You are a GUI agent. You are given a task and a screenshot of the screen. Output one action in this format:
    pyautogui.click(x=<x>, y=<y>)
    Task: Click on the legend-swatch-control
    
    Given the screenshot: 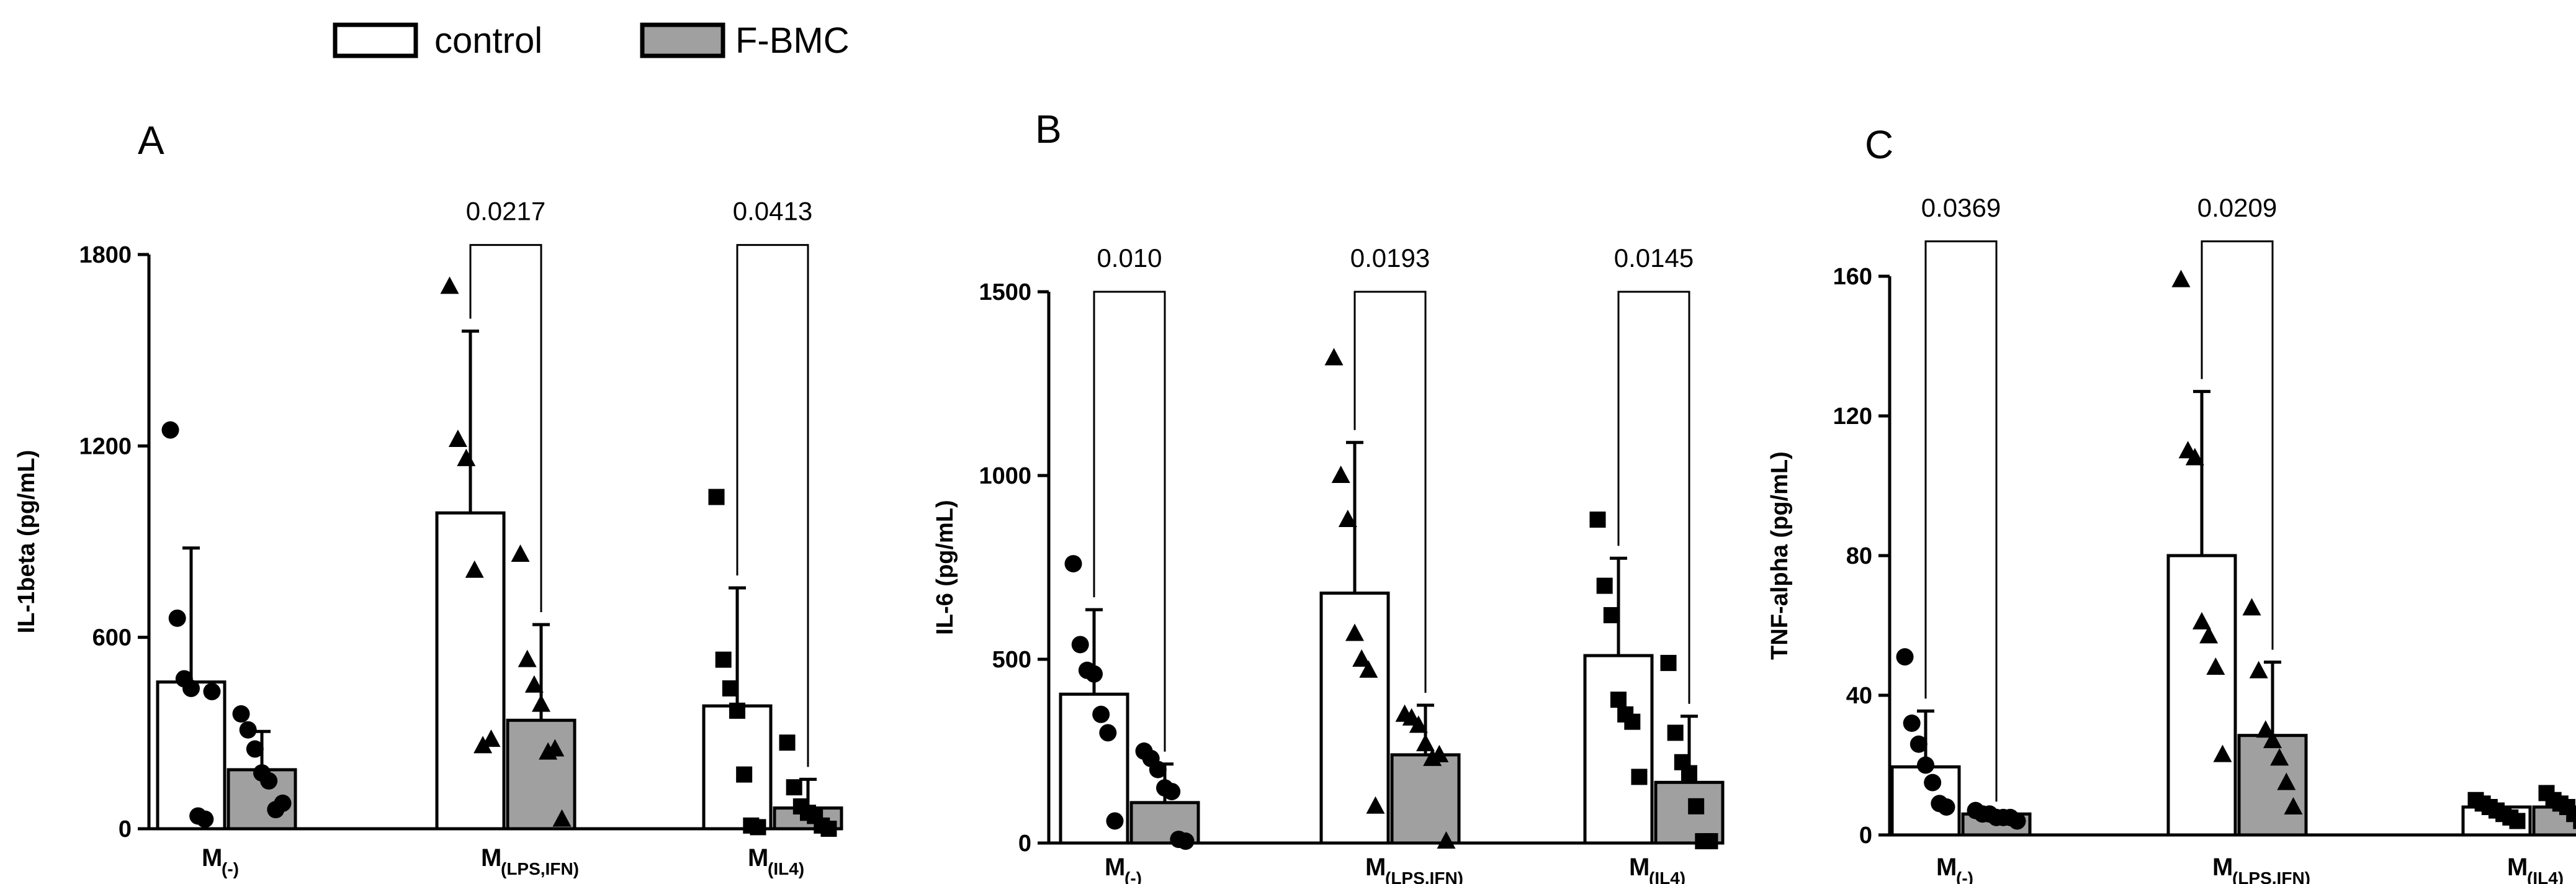 What is the action you would take?
    pyautogui.click(x=375, y=40)
    